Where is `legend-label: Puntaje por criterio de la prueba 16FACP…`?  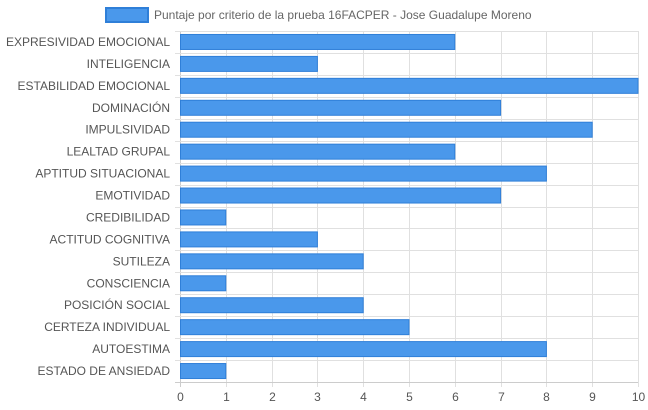 legend-label: Puntaje por criterio de la prueba 16FACP… is located at coordinates (343, 15).